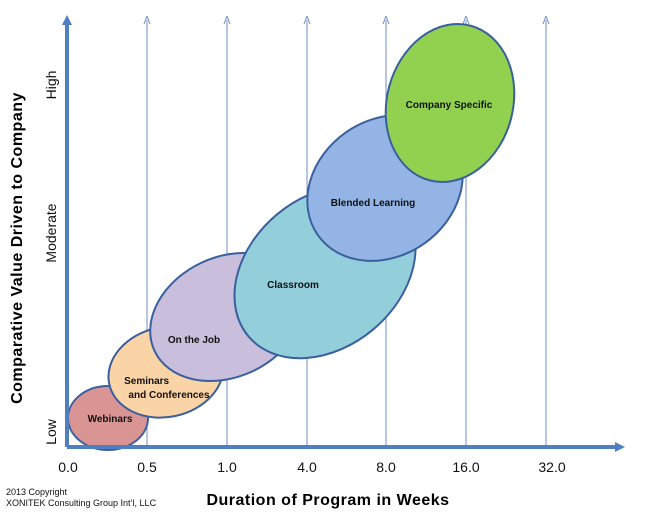  I want to click on seminars-label-line2: and Conferences, so click(169, 395).